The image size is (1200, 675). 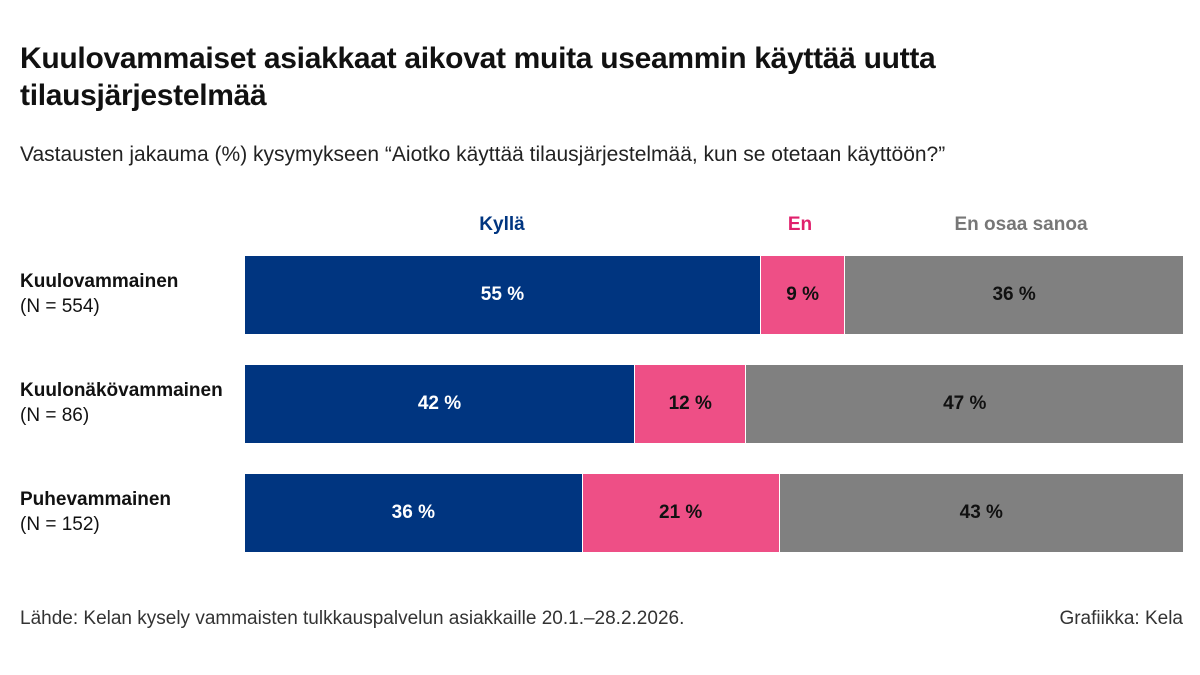 I want to click on row-n: (N = 152), so click(x=60, y=524).